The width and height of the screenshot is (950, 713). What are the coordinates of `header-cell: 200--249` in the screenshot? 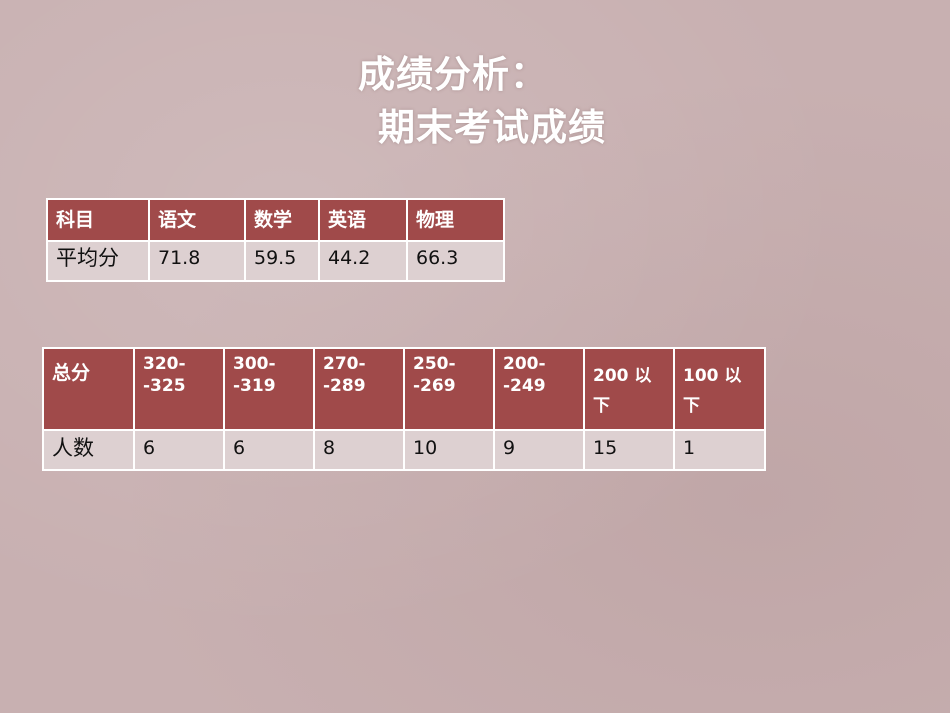 It's located at (539, 389).